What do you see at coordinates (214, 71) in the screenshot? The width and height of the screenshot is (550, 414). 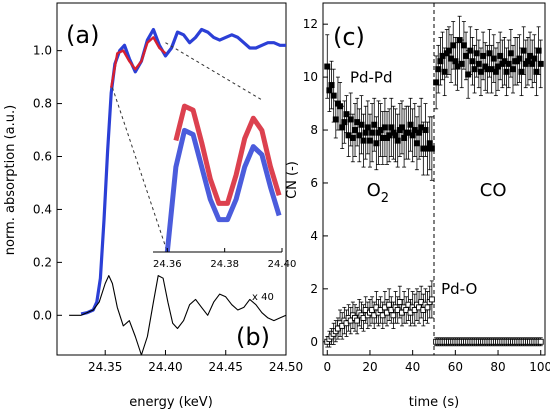 I see `zoom-connector-right` at bounding box center [214, 71].